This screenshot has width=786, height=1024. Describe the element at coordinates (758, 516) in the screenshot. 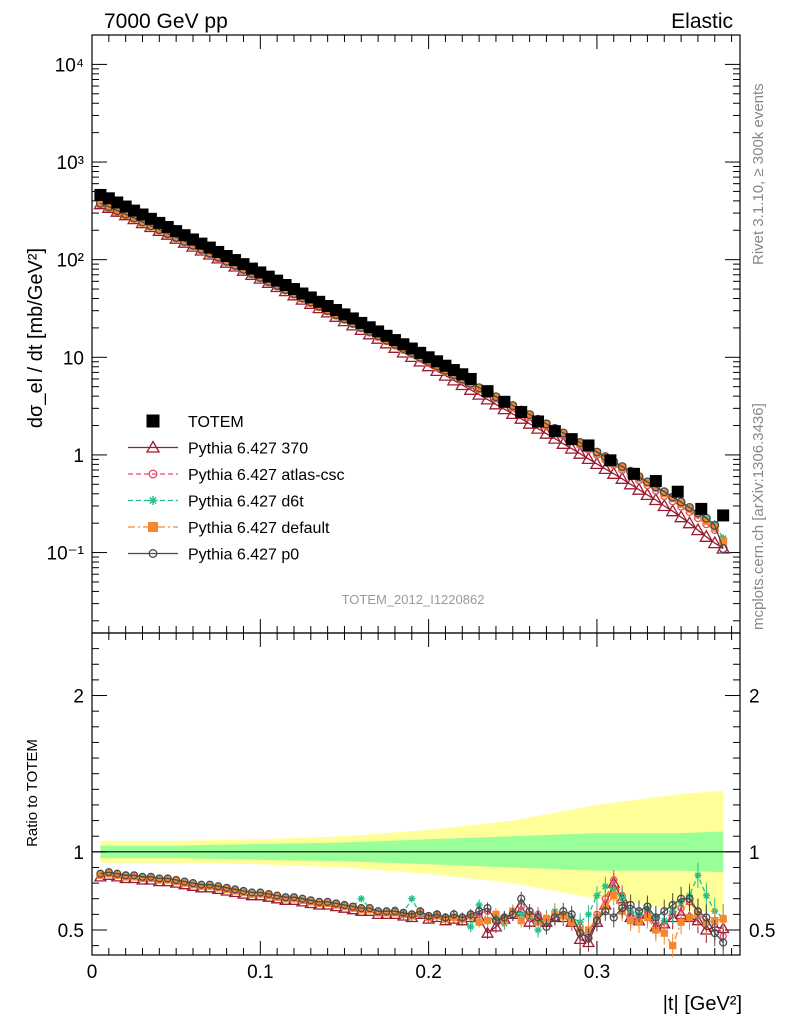

I see `source-note: mcplots.cern.ch [arXiv:1306.3436]` at that location.